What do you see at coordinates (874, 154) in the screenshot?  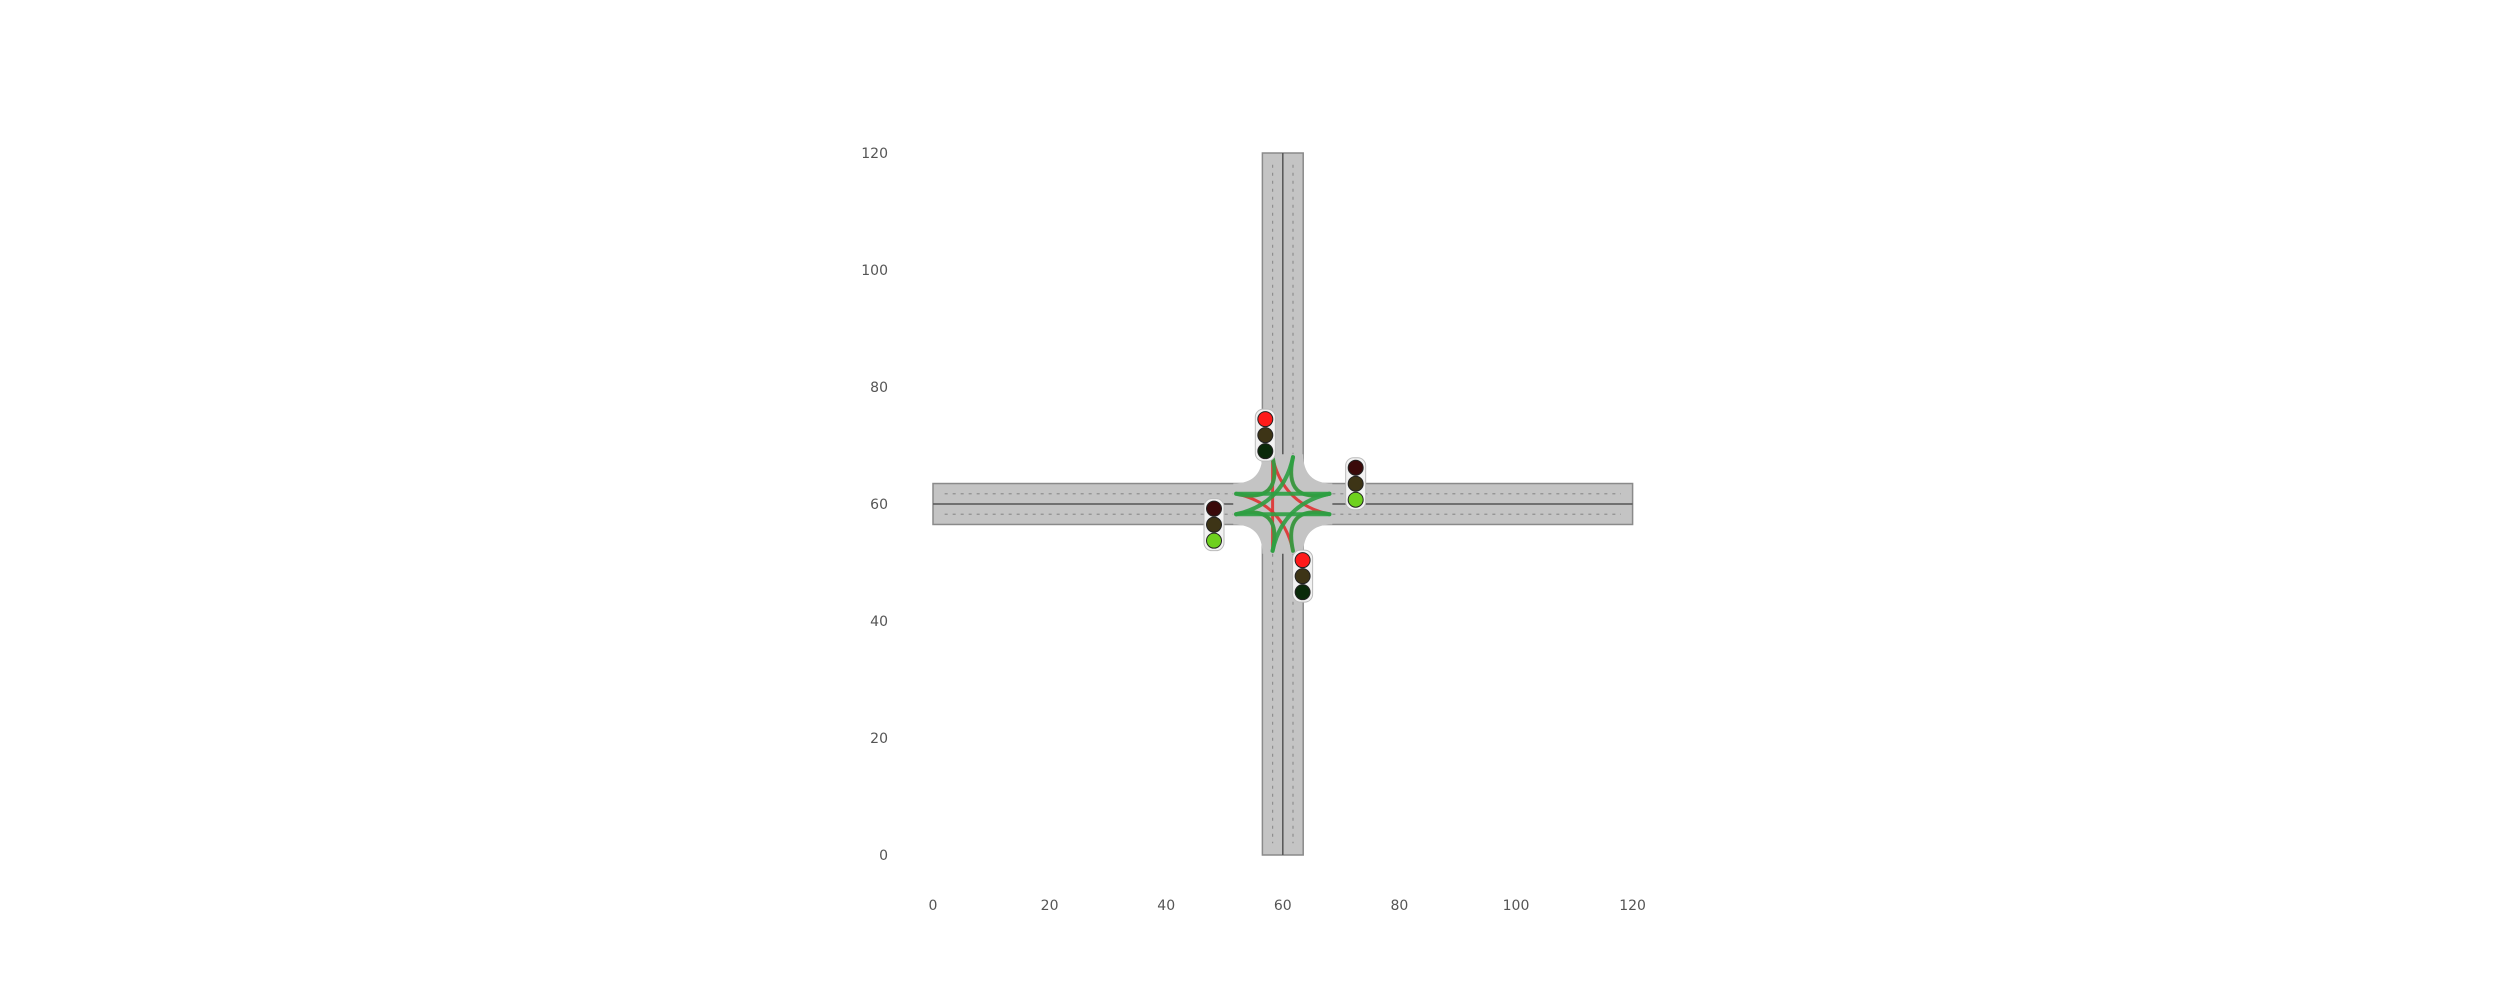 I see `y-tick-label: 120` at bounding box center [874, 154].